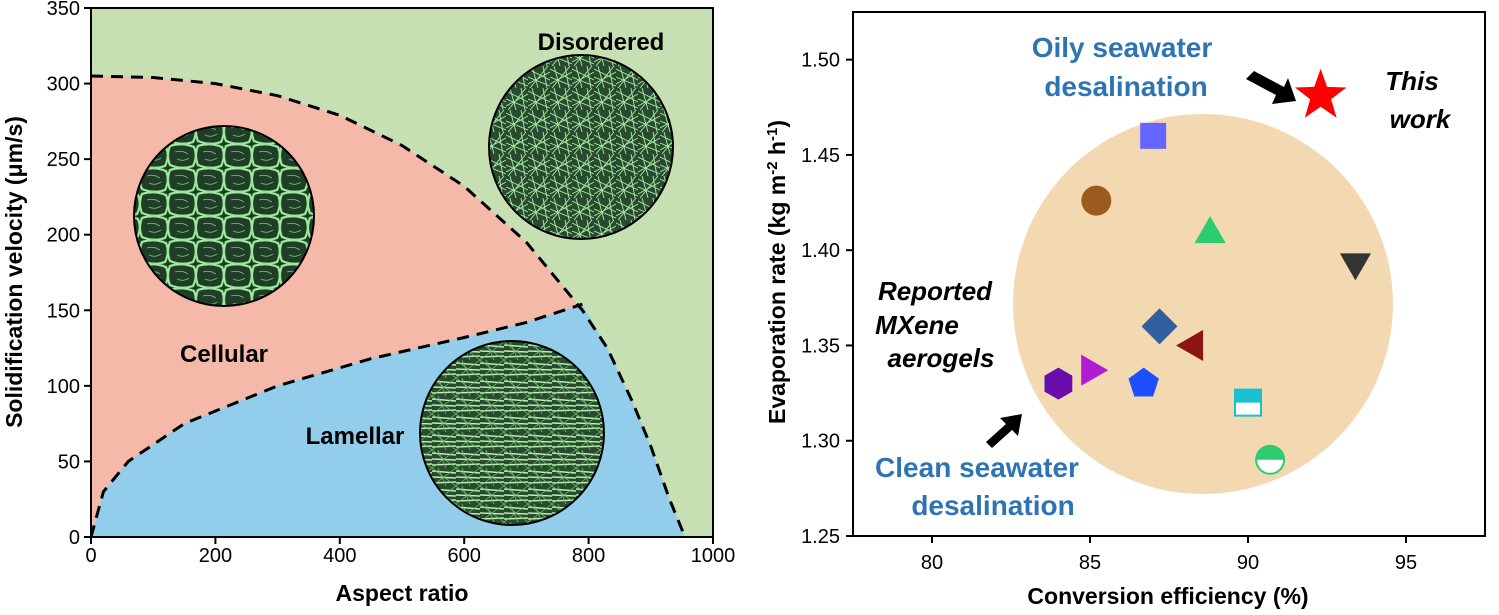  I want to click on x-tick-label: 95, so click(1406, 563).